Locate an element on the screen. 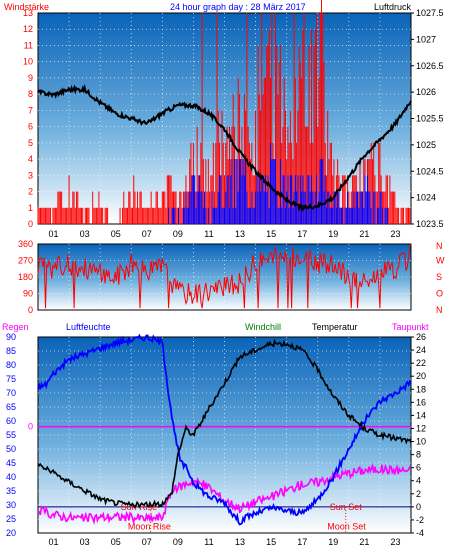 This screenshot has height=555, width=470. right-tick-label: 1023.5 is located at coordinates (430, 224).